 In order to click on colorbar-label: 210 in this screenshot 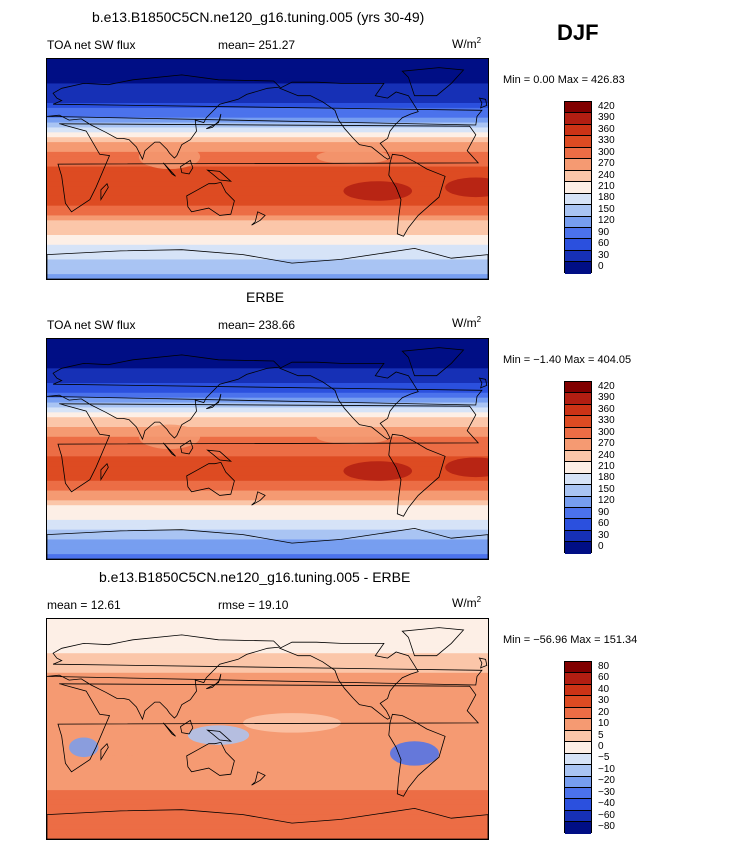, I will do `click(606, 466)`.